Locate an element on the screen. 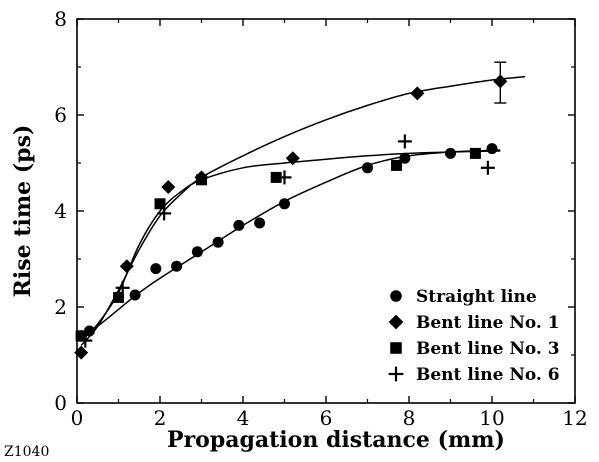 This screenshot has width=599, height=462. x-tick-label: 2 is located at coordinates (160, 418).